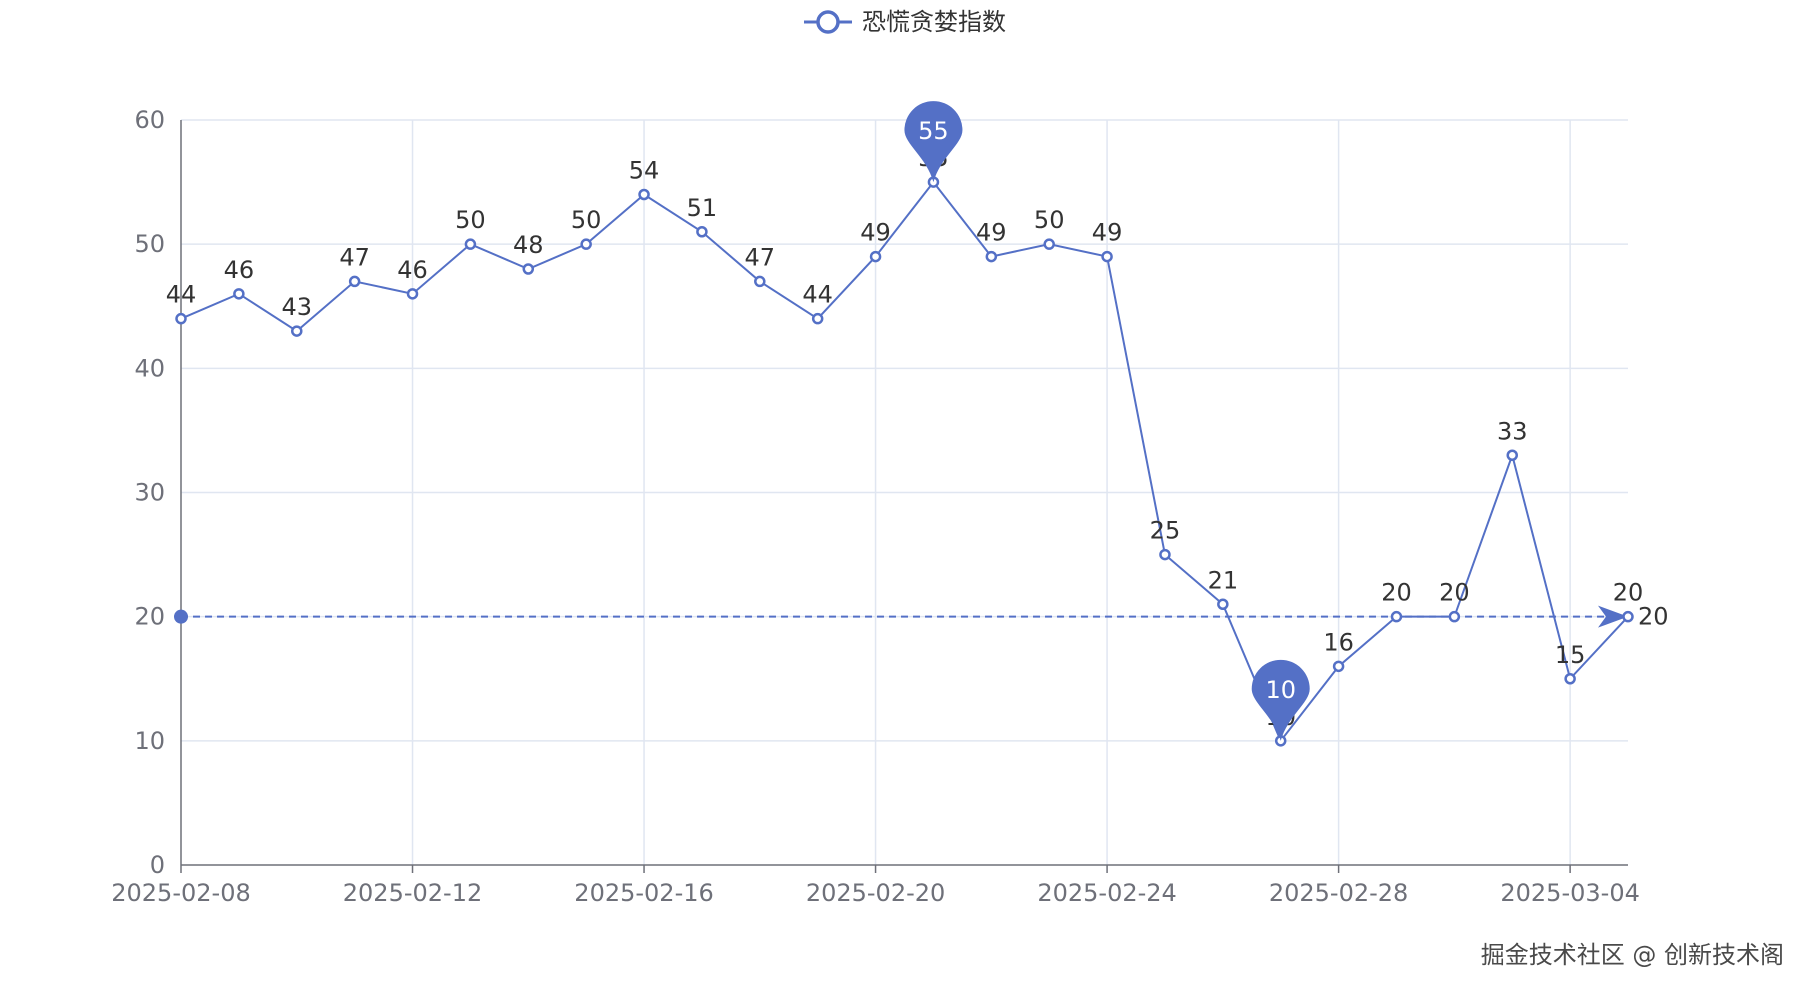  Describe the element at coordinates (149, 368) in the screenshot. I see `y-tick-label: 40` at that location.